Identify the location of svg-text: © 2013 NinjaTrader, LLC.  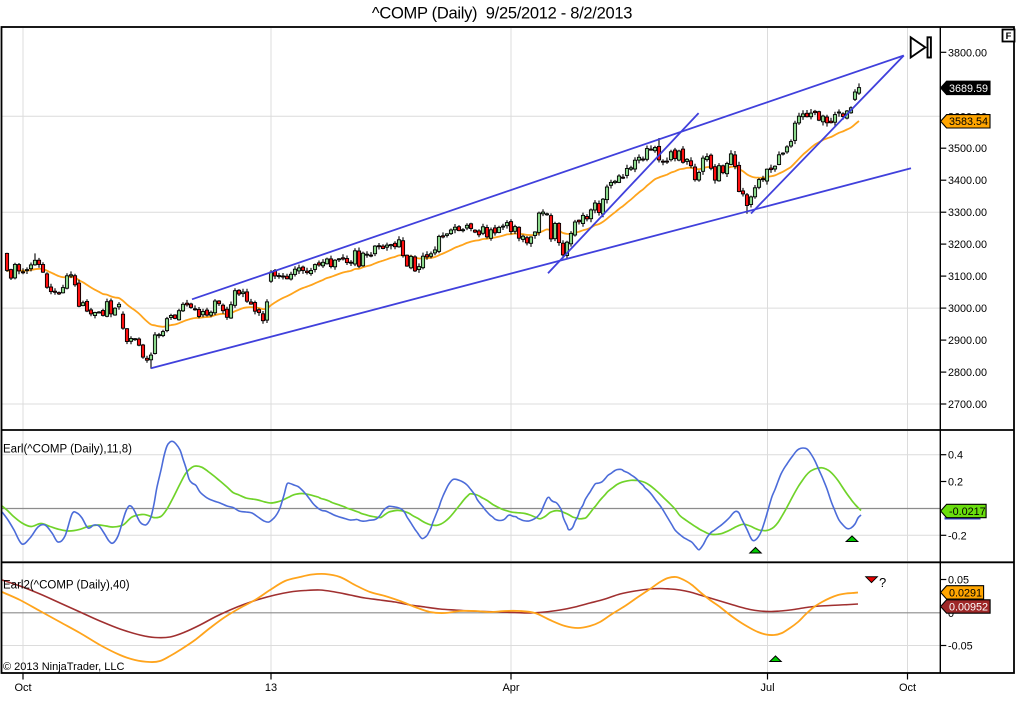
(63, 667).